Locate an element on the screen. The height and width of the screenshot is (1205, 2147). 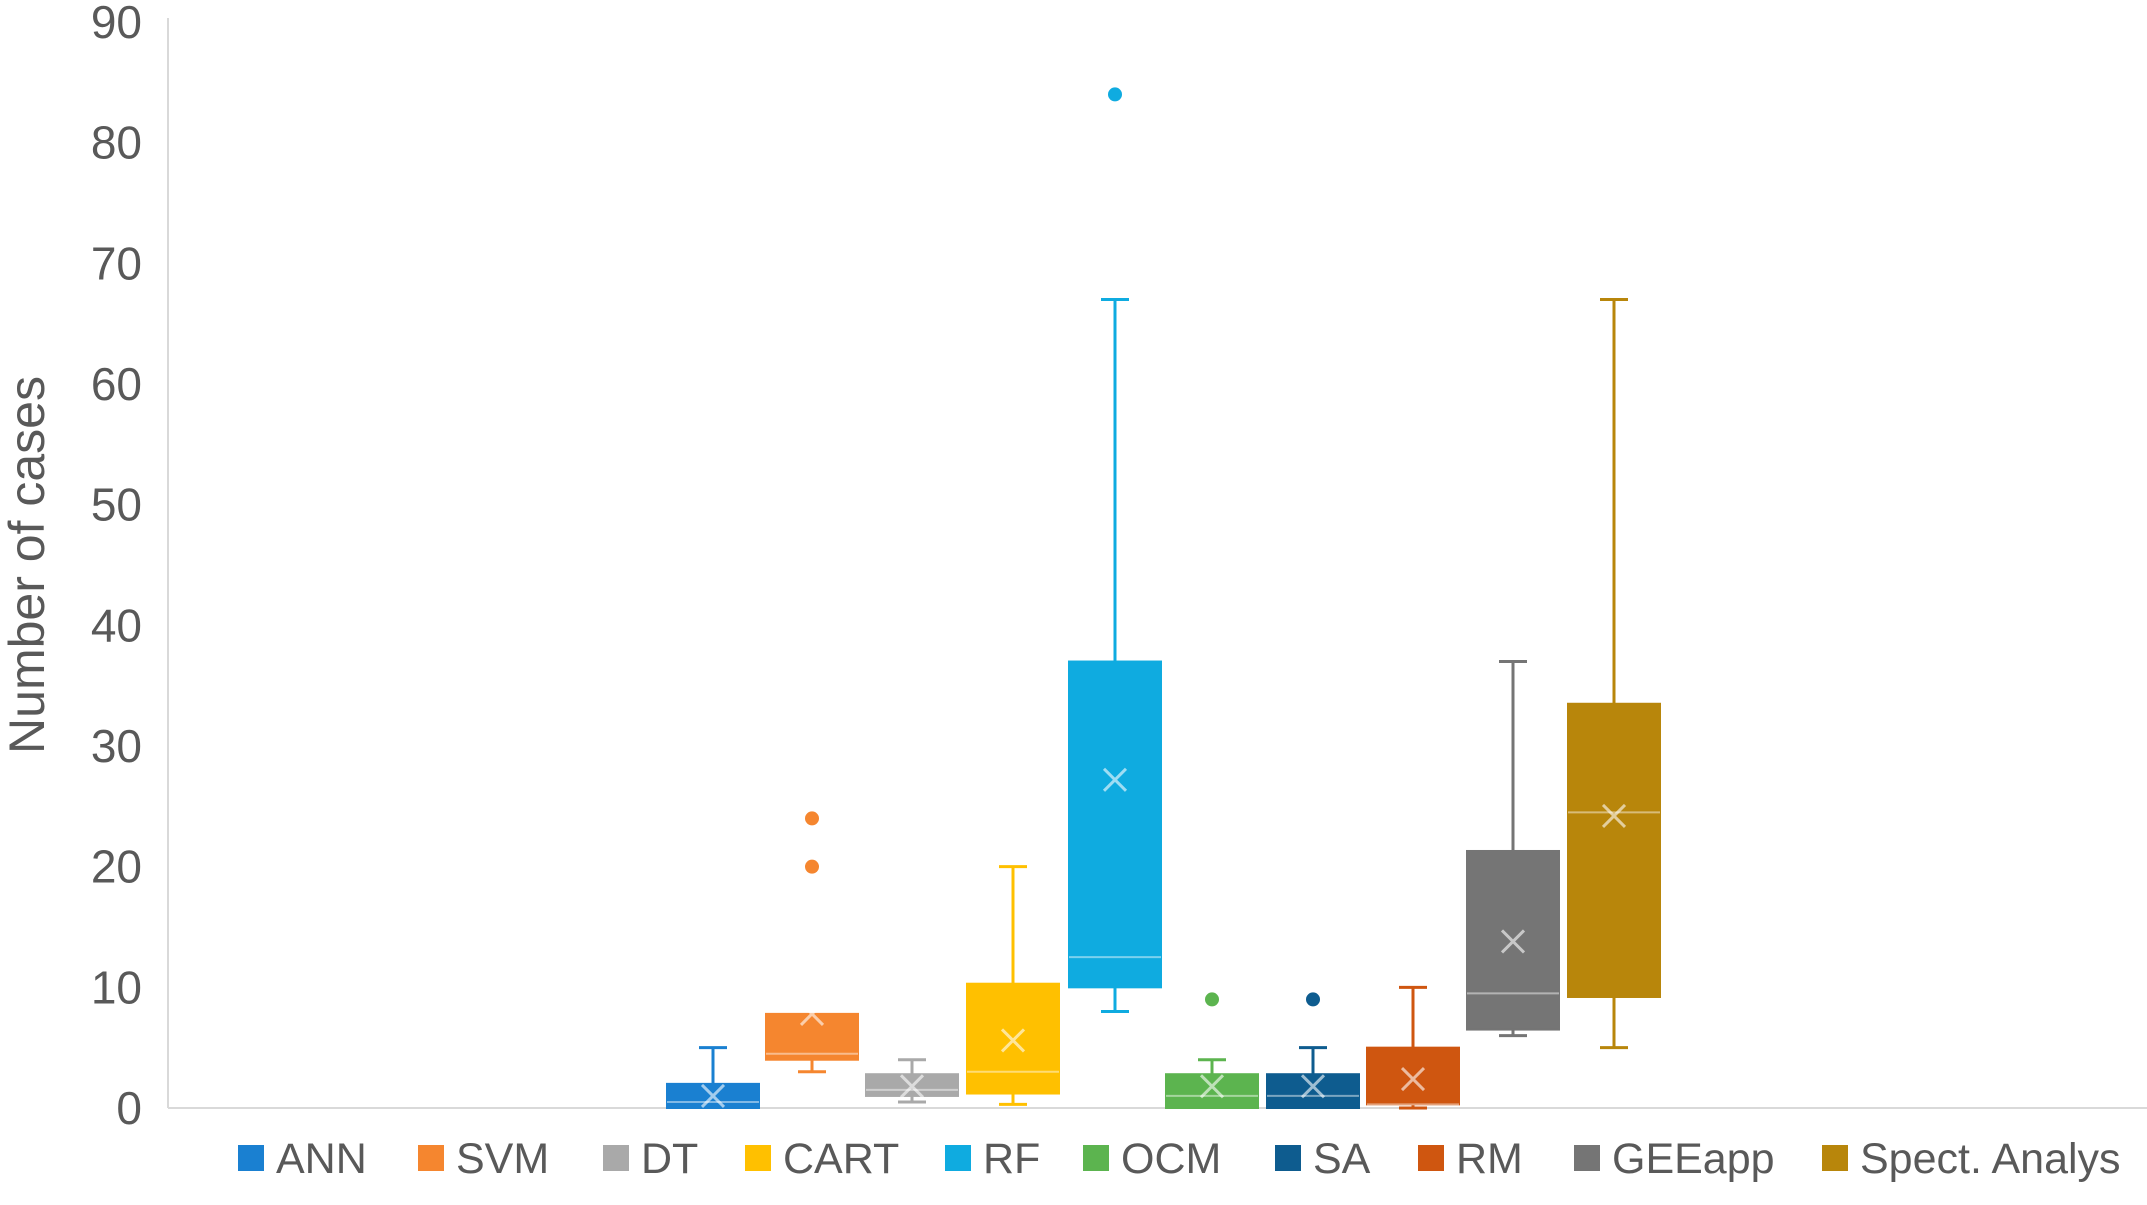
legend-label: CART is located at coordinates (841, 1159).